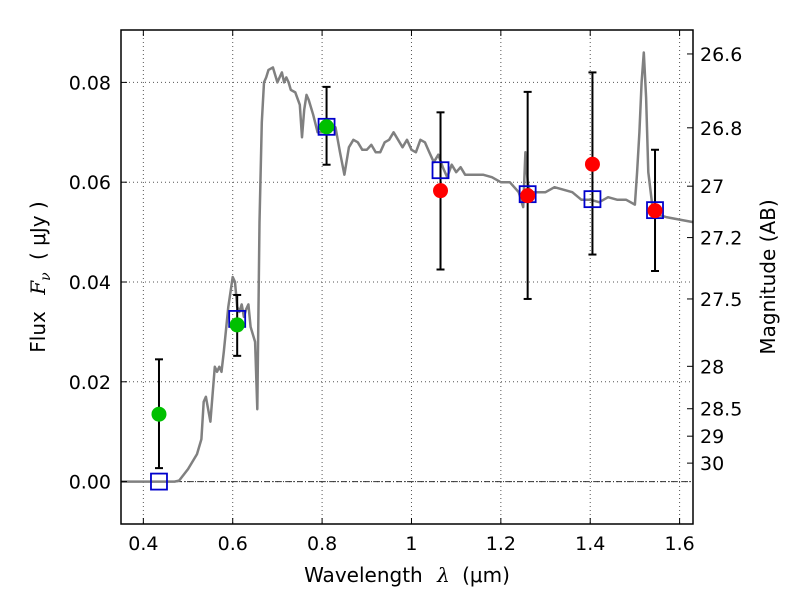 Image resolution: width=800 pixels, height=600 pixels. I want to click on y-axis-subscript: ν, so click(46, 276).